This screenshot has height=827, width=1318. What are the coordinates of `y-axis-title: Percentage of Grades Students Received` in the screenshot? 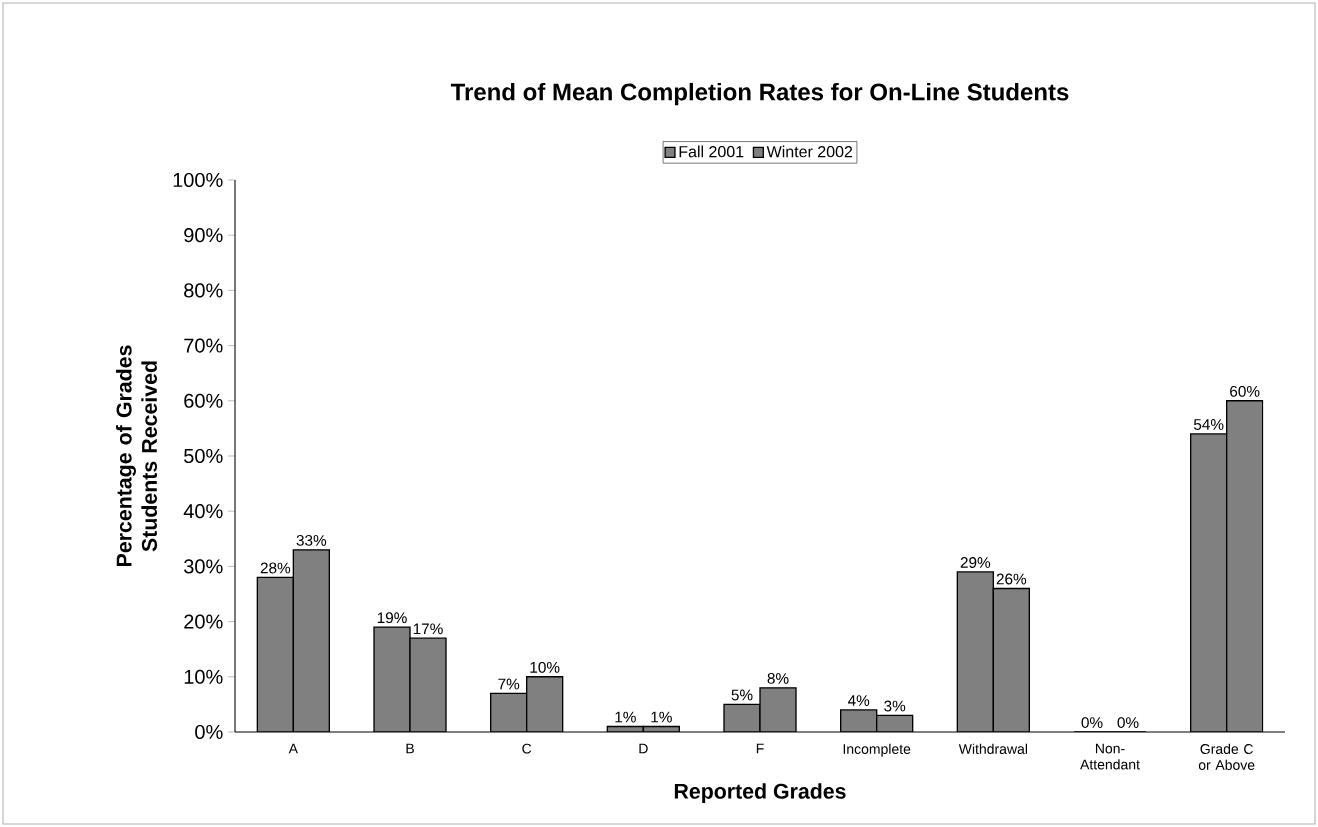 It's located at (136, 456).